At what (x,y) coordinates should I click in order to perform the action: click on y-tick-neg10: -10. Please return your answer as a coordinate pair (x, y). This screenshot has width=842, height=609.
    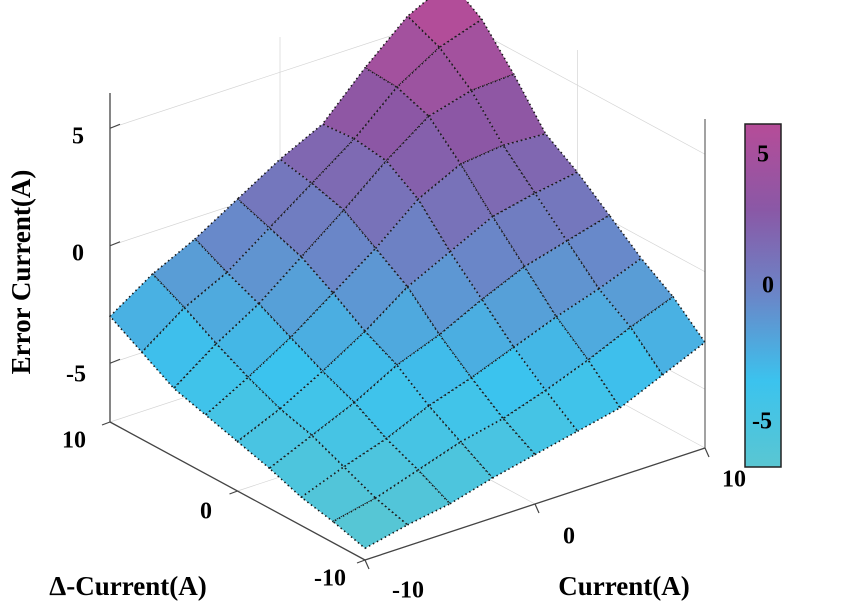
    Looking at the image, I should click on (330, 579).